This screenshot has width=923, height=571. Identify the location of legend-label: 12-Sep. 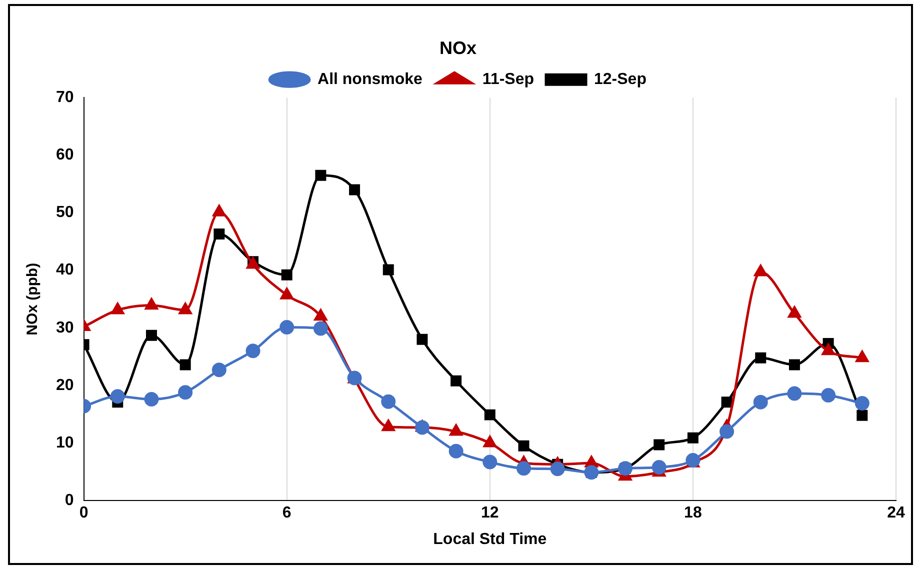
(620, 79).